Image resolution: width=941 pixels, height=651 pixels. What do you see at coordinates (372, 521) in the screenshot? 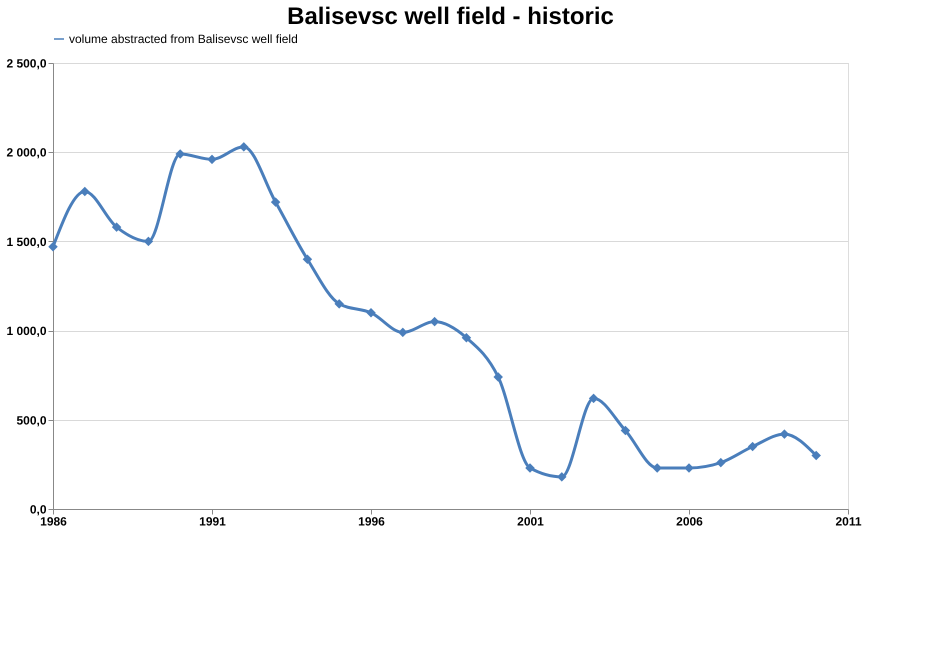
I see `x-tick-label: 1996` at bounding box center [372, 521].